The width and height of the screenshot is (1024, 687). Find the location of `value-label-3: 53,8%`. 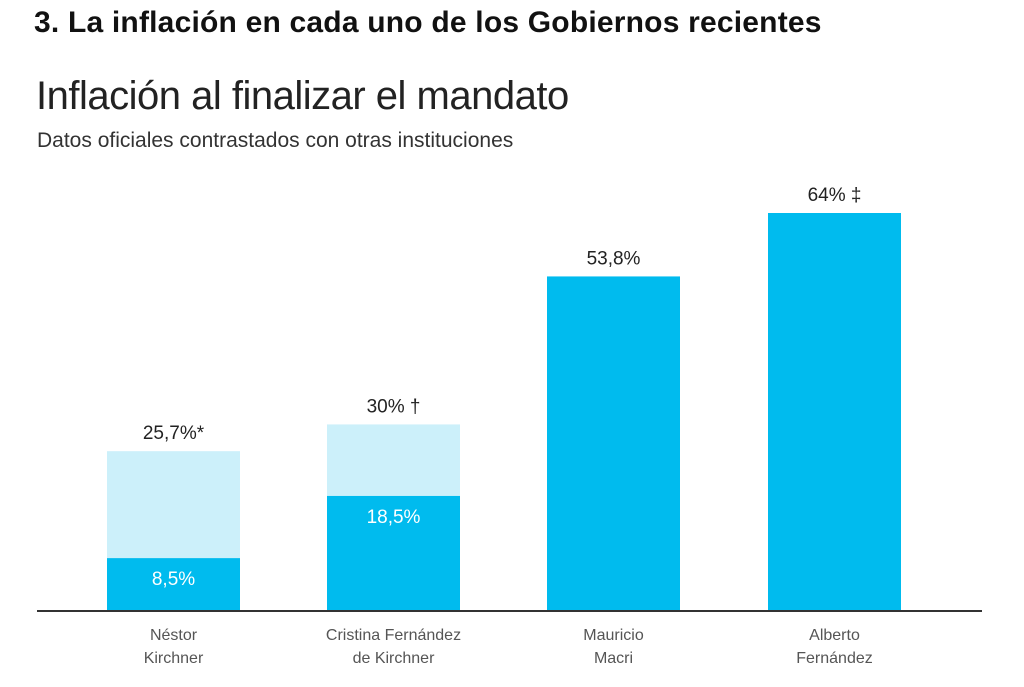

value-label-3: 53,8% is located at coordinates (614, 258).